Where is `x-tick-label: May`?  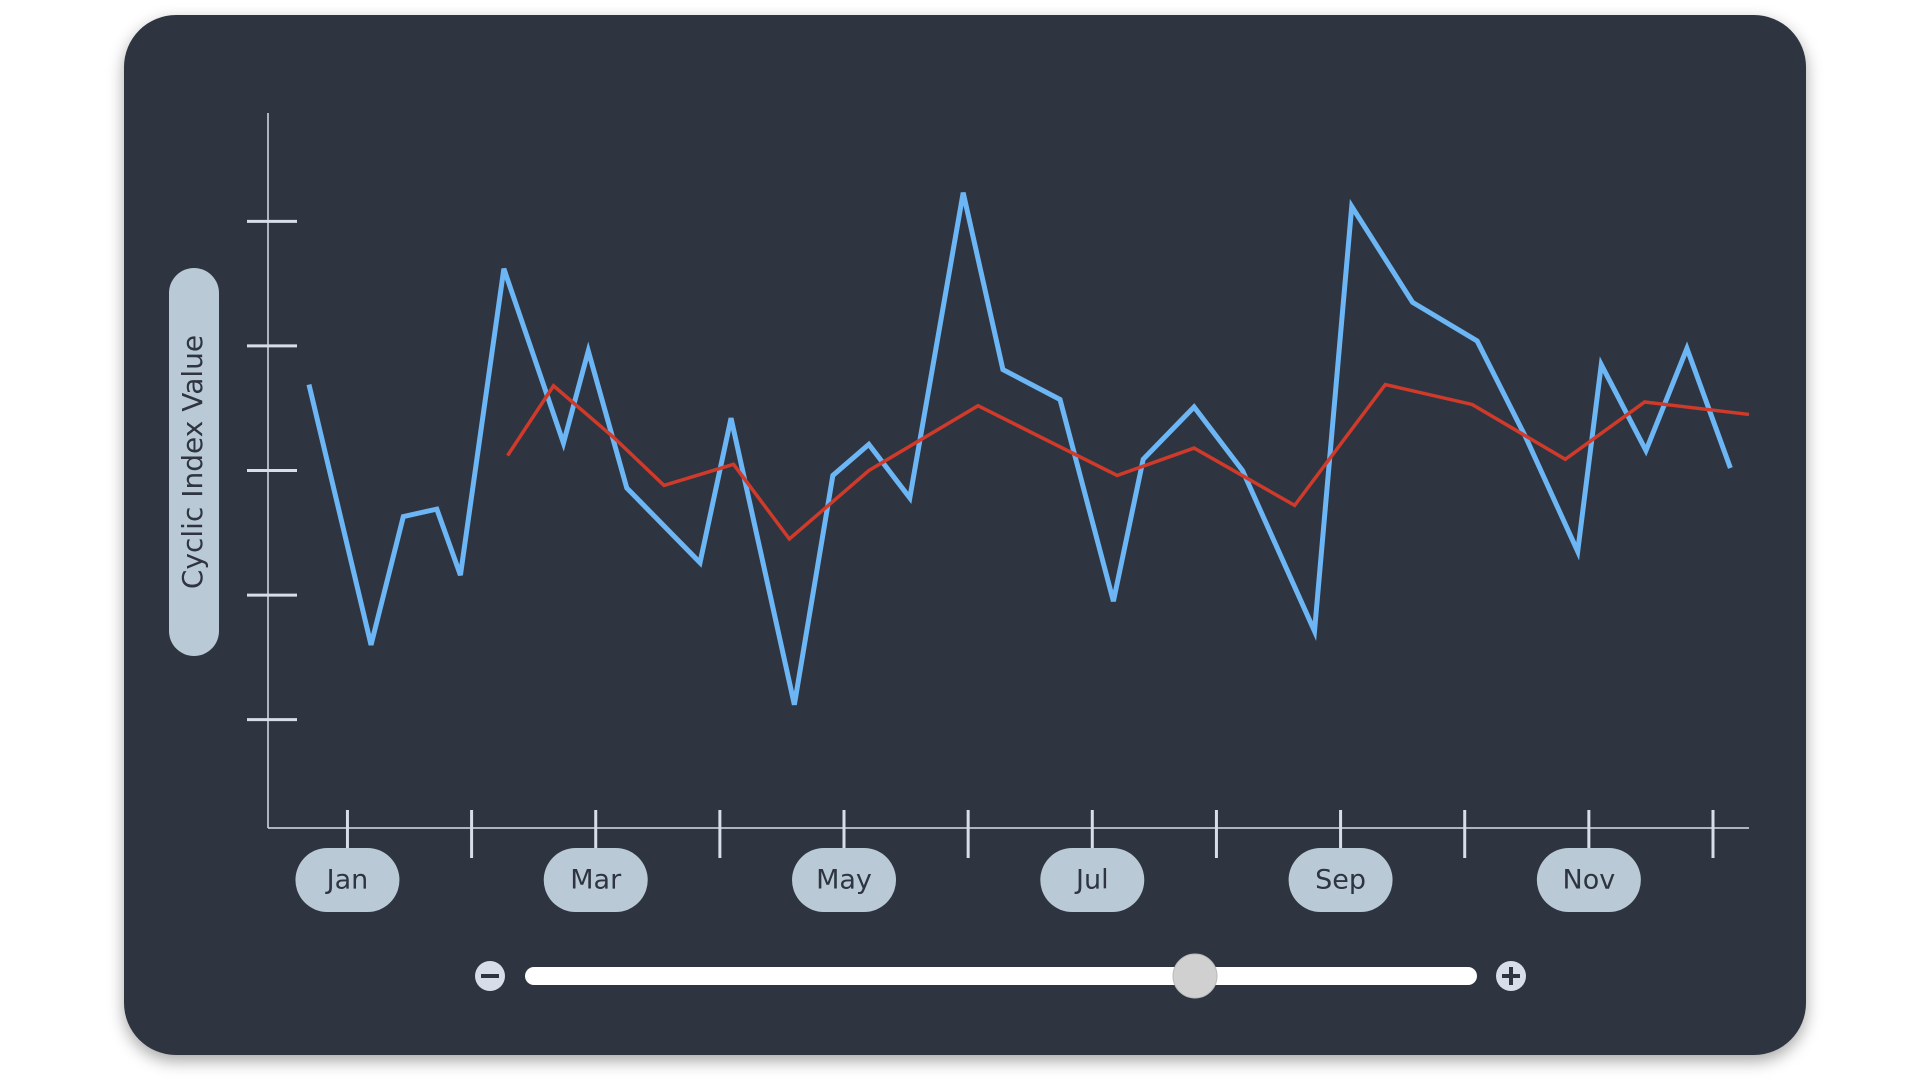 x-tick-label: May is located at coordinates (844, 880).